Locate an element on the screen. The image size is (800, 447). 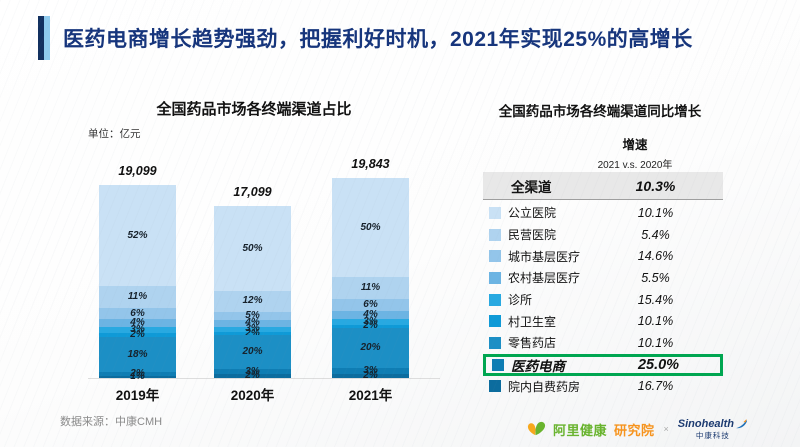
sinohealth-logo: Sinohealth 中康科技 is located at coordinates (713, 429).